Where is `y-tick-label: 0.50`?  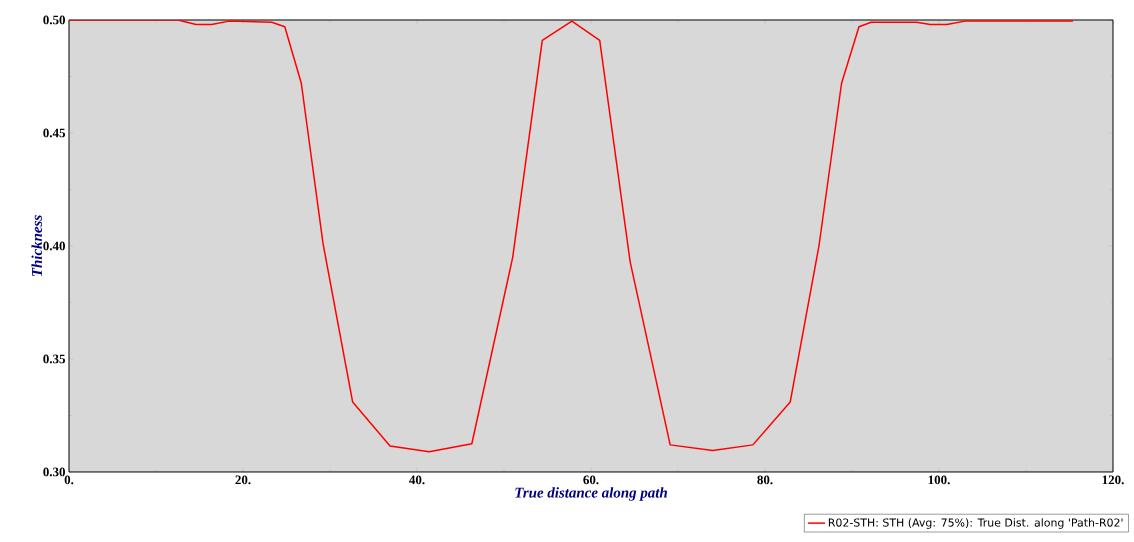
y-tick-label: 0.50 is located at coordinates (54, 20).